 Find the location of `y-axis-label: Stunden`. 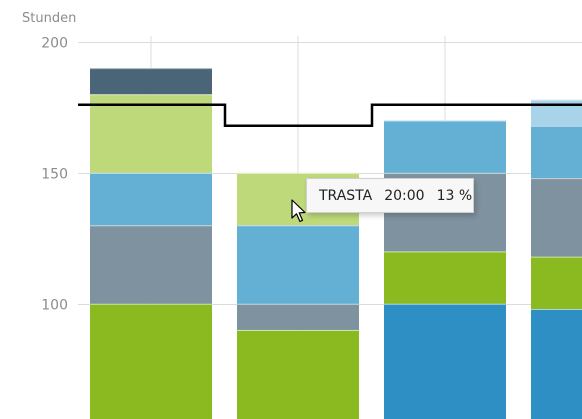

y-axis-label: Stunden is located at coordinates (49, 18).